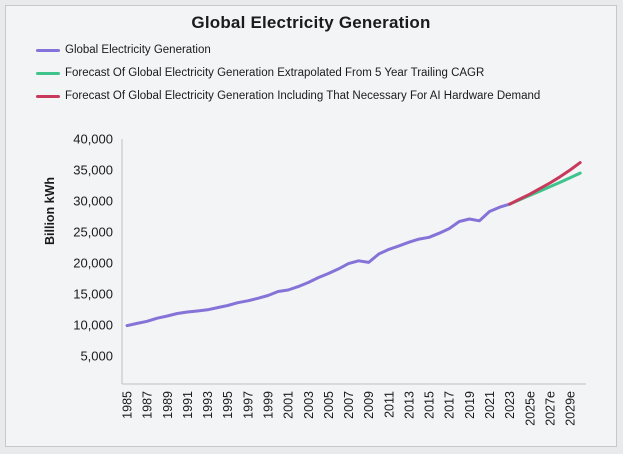 This screenshot has width=623, height=454. I want to click on legend-label-actual: Global Electricity Generation, so click(138, 50).